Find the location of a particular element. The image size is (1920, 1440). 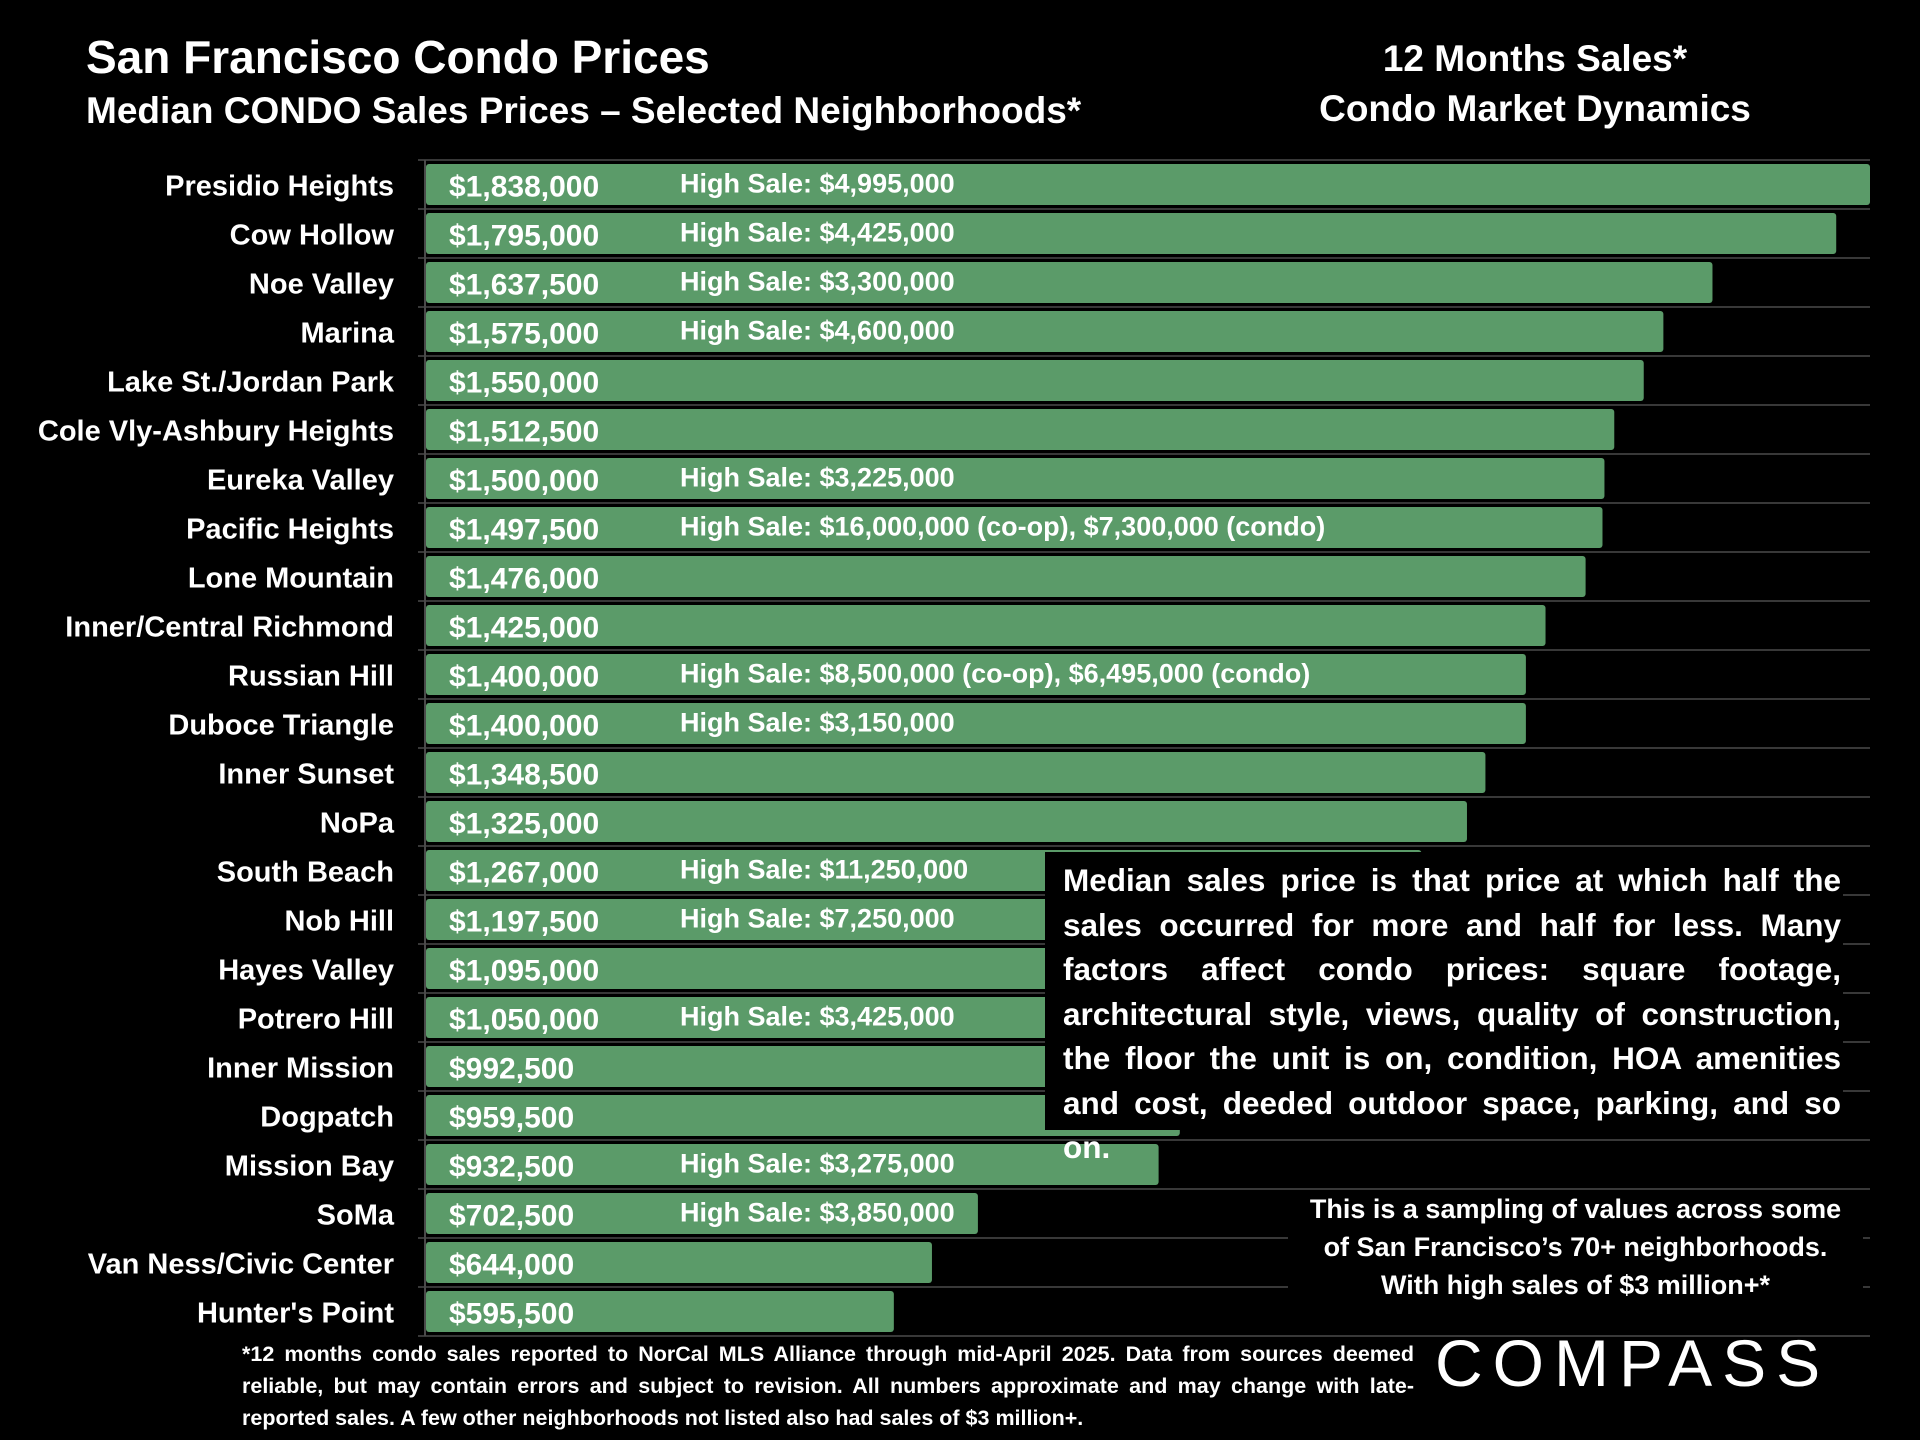

value-label: $959,500 is located at coordinates (511, 1118).